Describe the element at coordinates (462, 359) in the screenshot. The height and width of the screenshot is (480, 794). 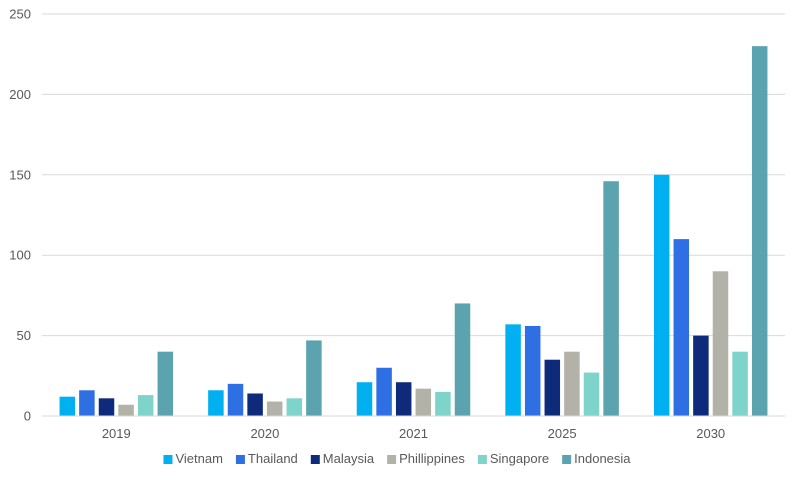
I see `bar-indonesia-2021` at that location.